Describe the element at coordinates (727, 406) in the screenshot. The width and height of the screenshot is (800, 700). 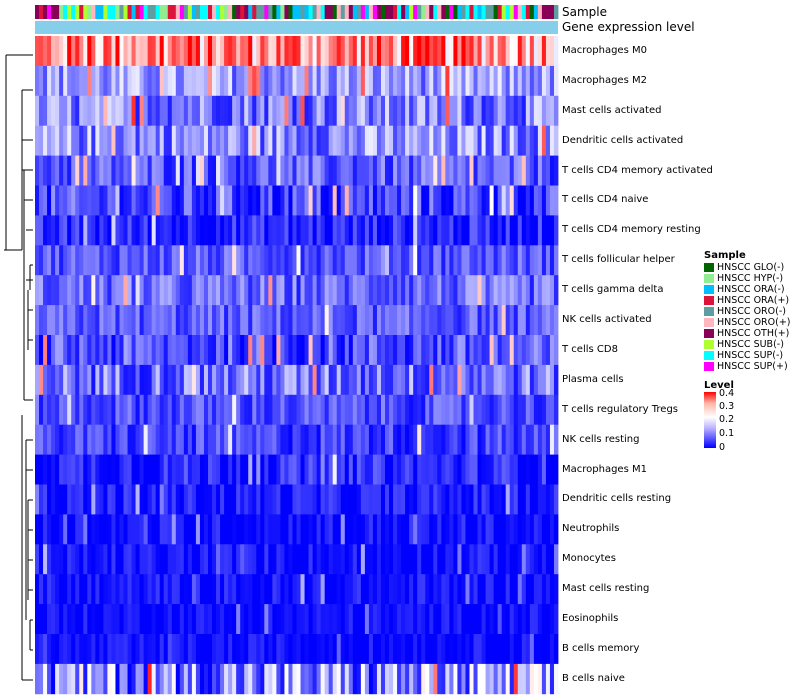
I see `level-tick-1: 0.3` at that location.